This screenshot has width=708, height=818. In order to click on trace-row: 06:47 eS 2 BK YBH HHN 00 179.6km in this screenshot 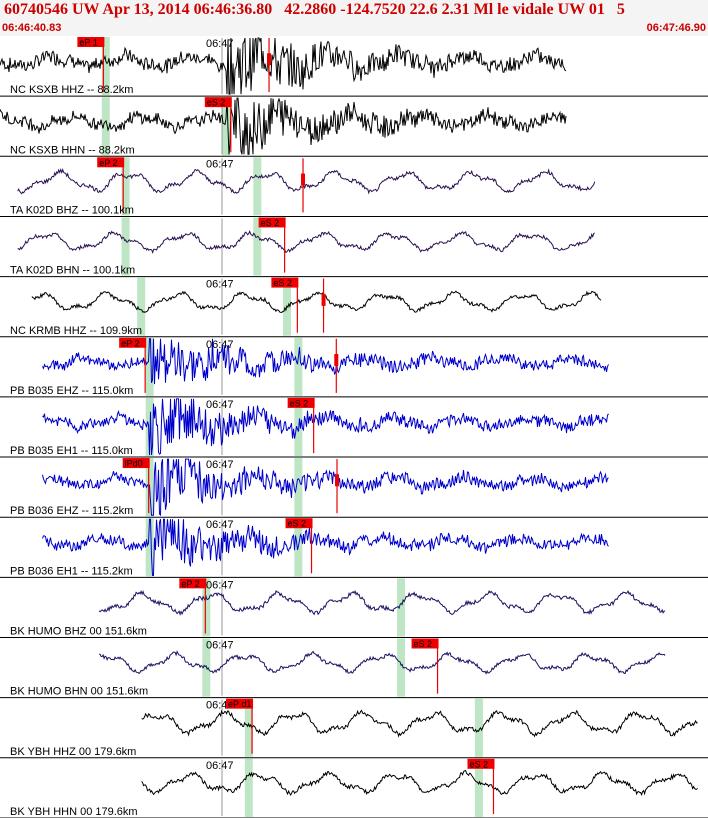, I will do `click(354, 788)`.